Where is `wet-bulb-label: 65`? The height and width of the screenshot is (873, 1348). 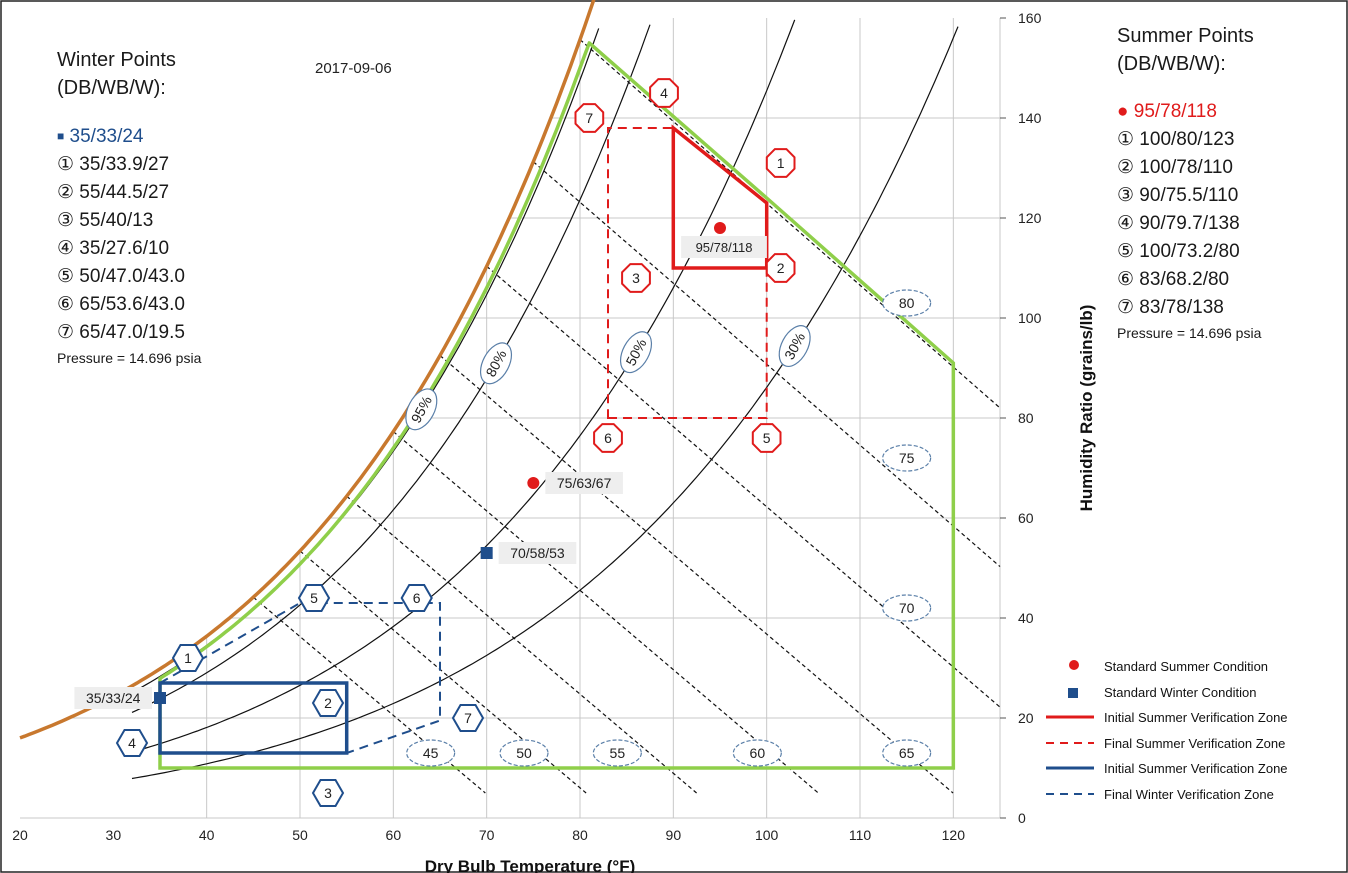 wet-bulb-label: 65 is located at coordinates (907, 753).